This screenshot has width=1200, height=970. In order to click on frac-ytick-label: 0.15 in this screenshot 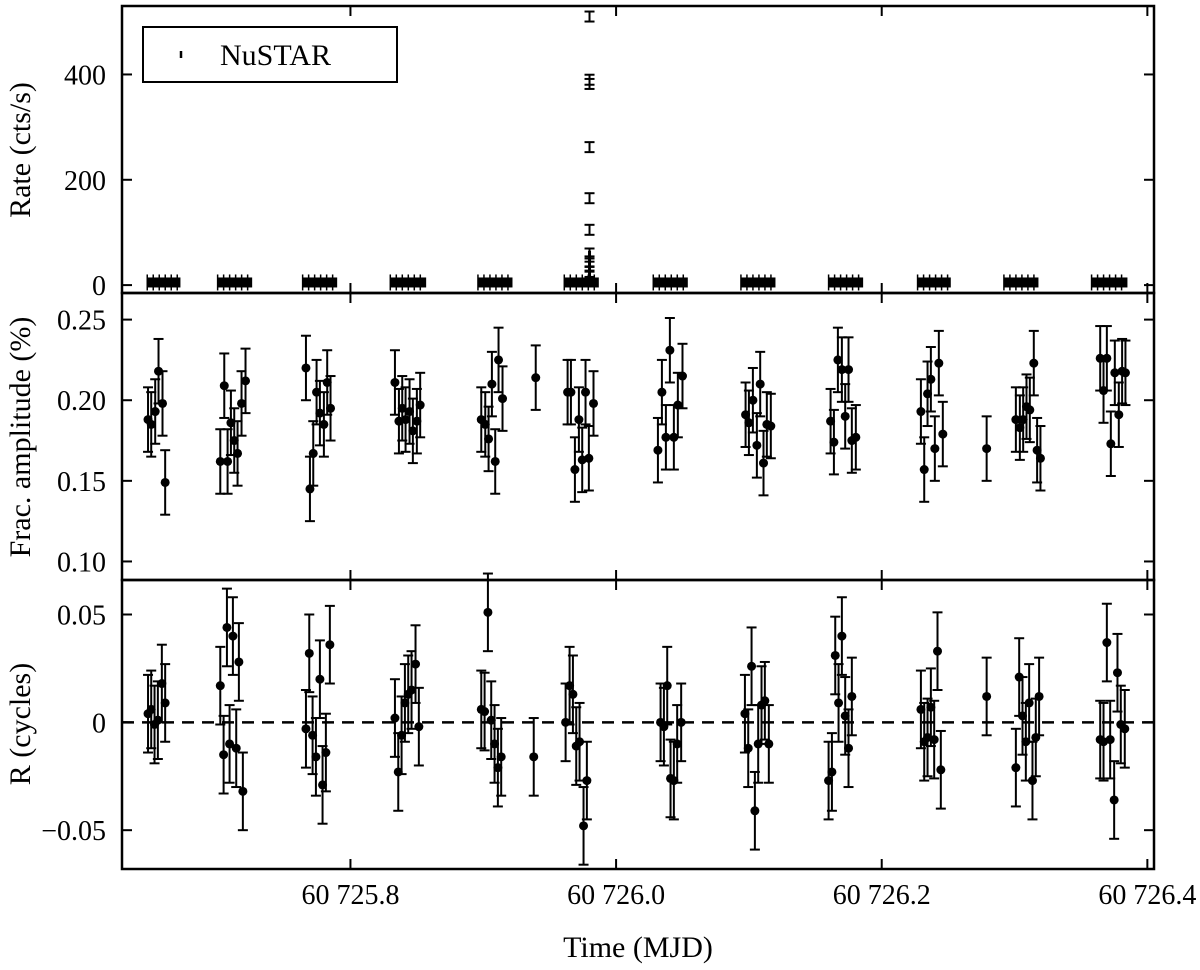, I will do `click(81, 482)`.